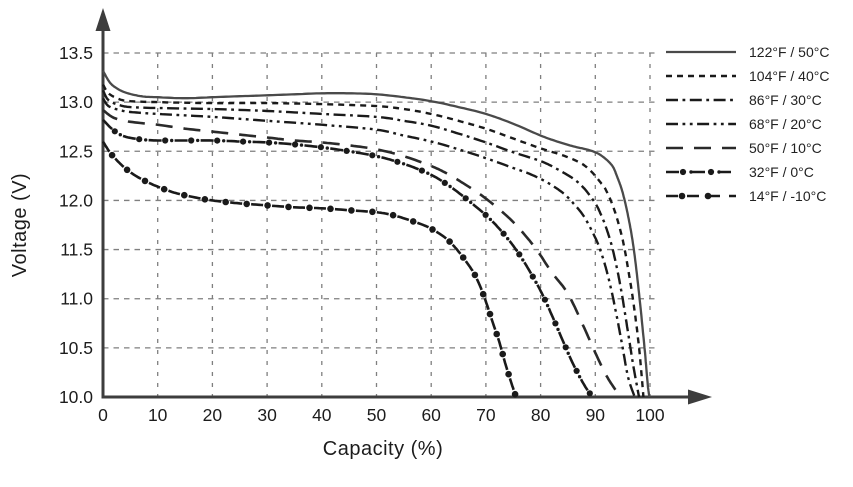 Image resolution: width=853 pixels, height=487 pixels. I want to click on legend-label: 122°F / 50°C, so click(789, 52).